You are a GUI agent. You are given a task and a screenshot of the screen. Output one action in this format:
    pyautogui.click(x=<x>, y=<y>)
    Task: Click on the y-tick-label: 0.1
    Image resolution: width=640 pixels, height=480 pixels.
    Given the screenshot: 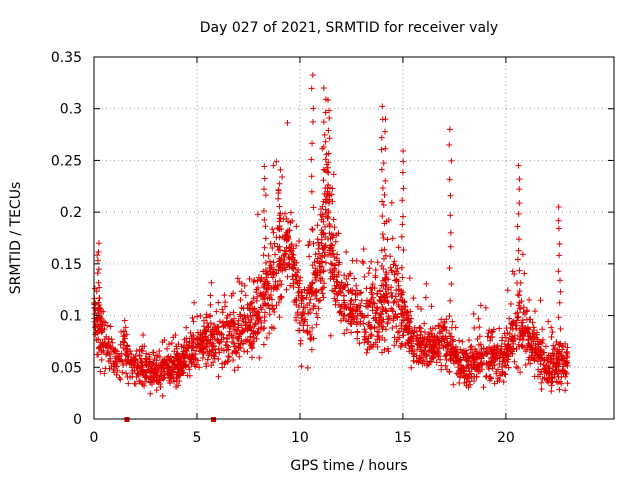 What is the action you would take?
    pyautogui.click(x=71, y=317)
    